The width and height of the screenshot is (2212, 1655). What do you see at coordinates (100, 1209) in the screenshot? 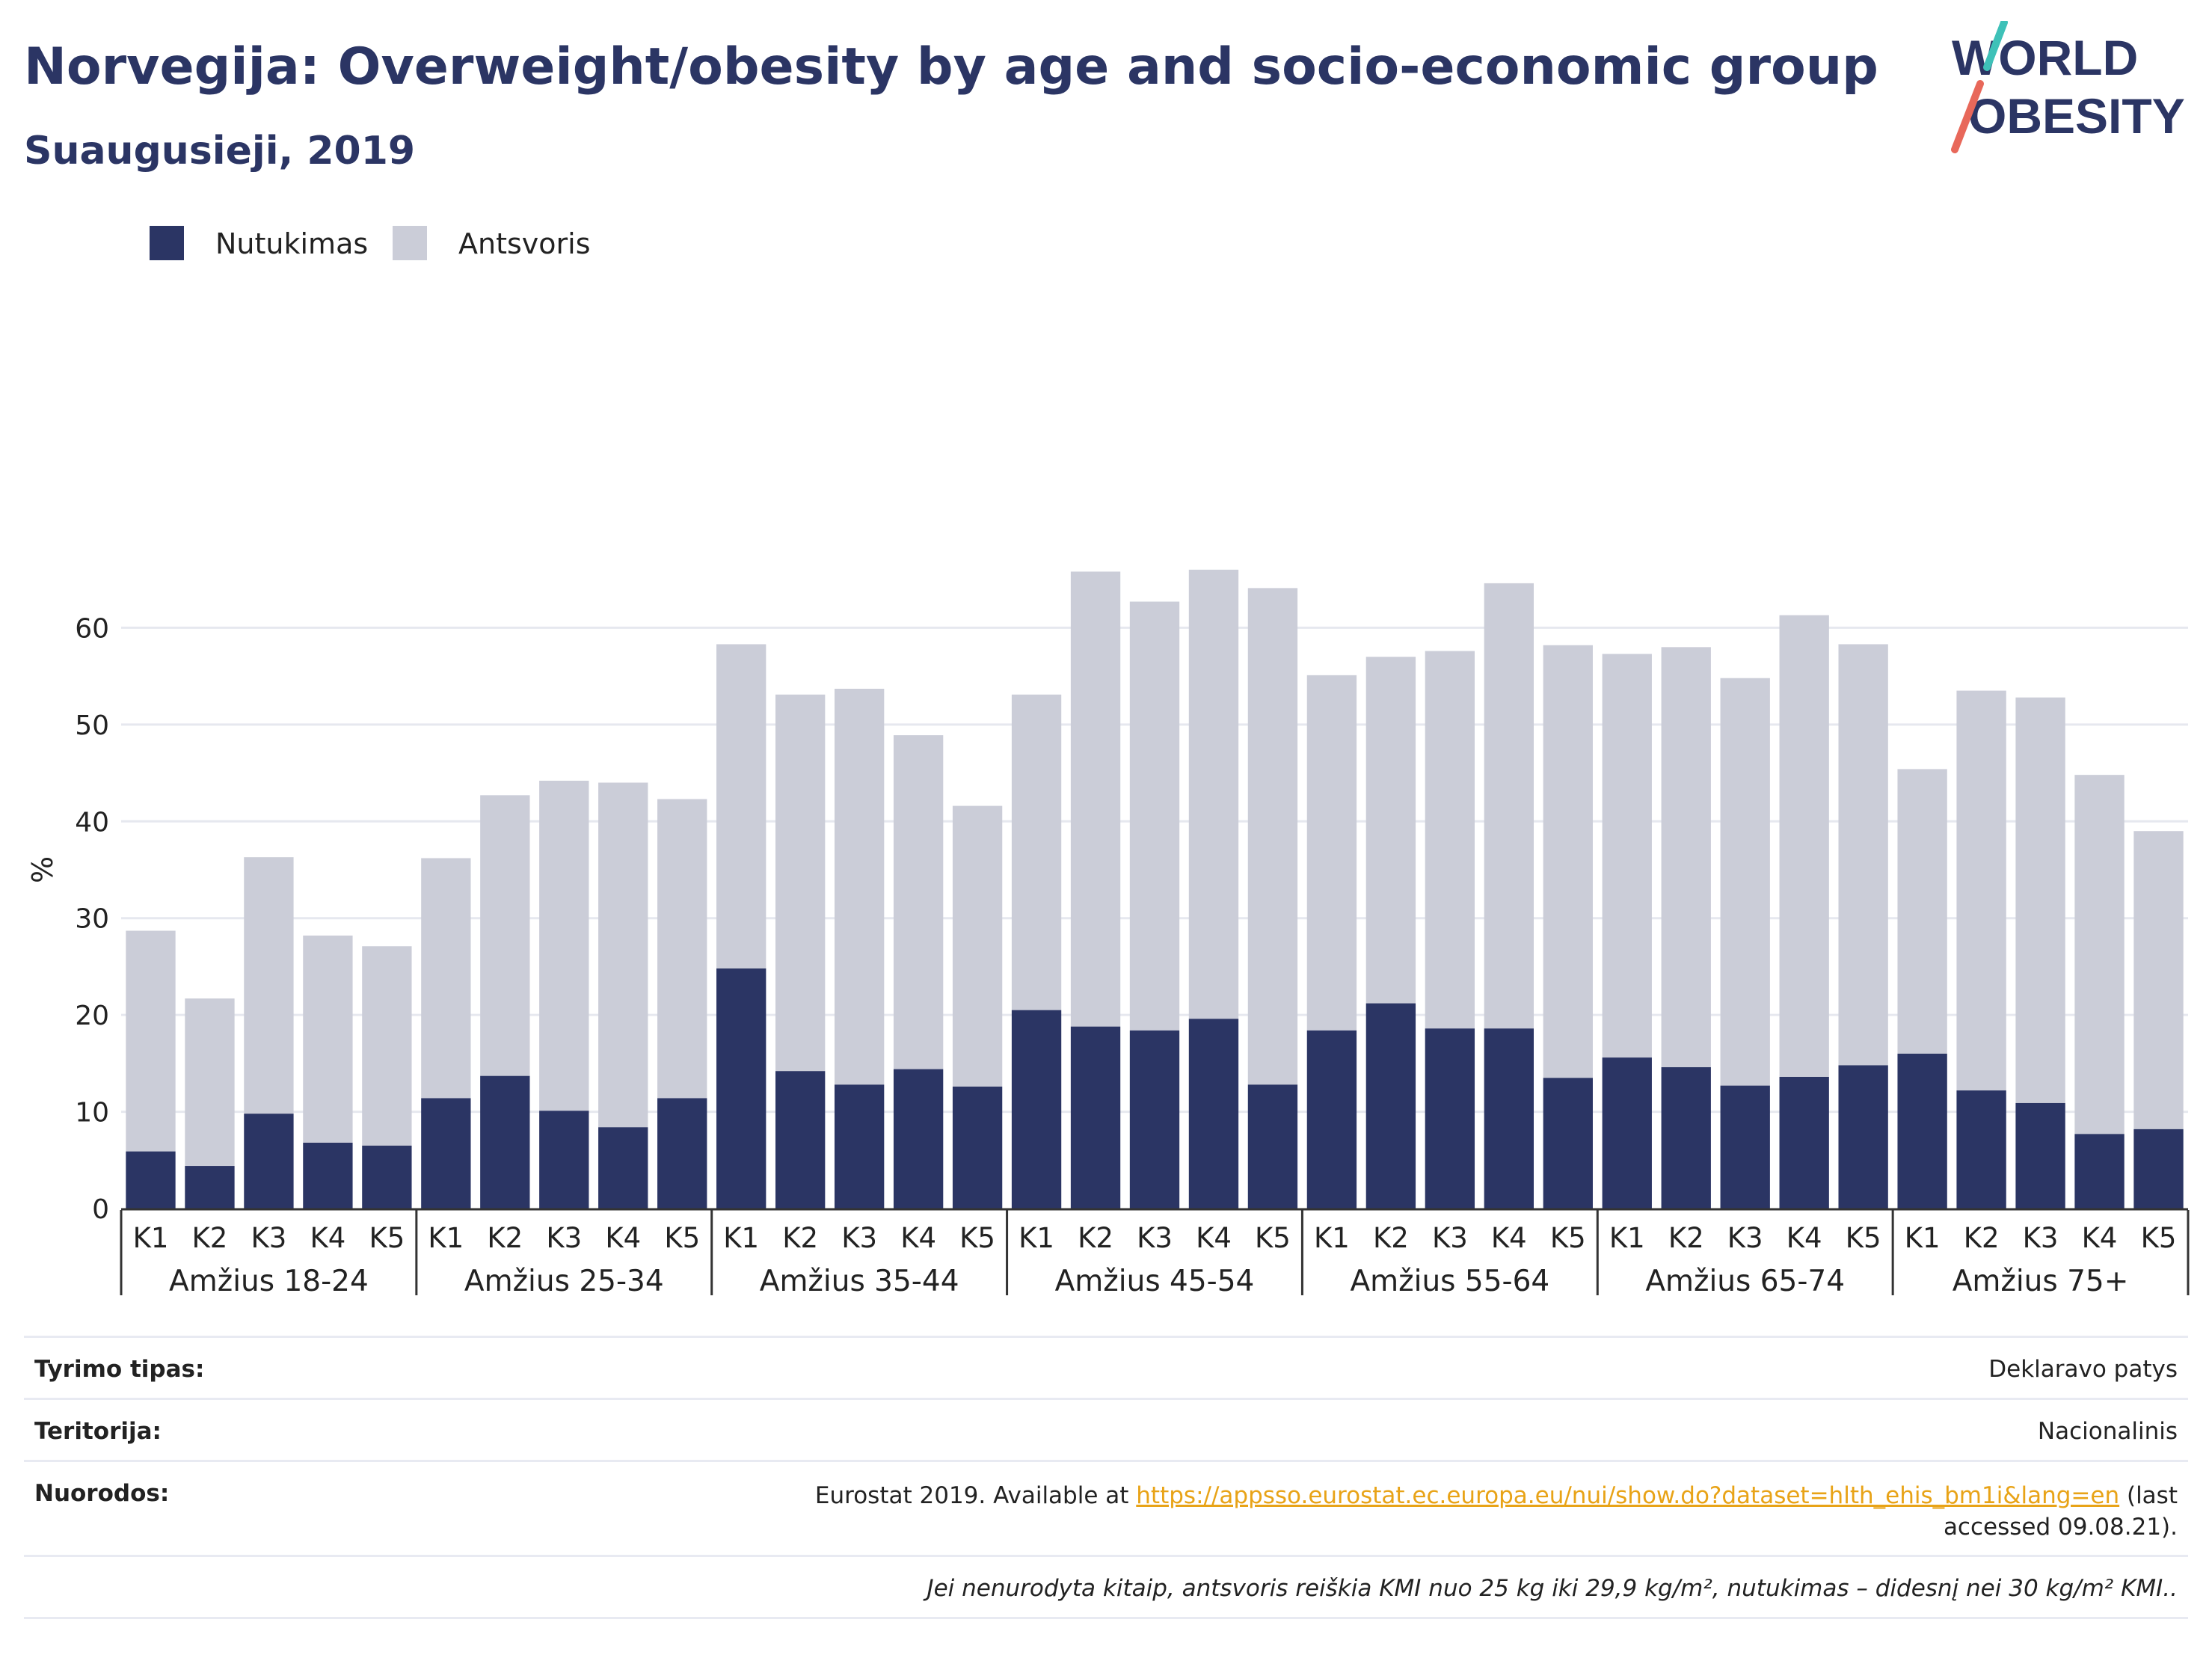
I see `y-tick-label: 0` at bounding box center [100, 1209].